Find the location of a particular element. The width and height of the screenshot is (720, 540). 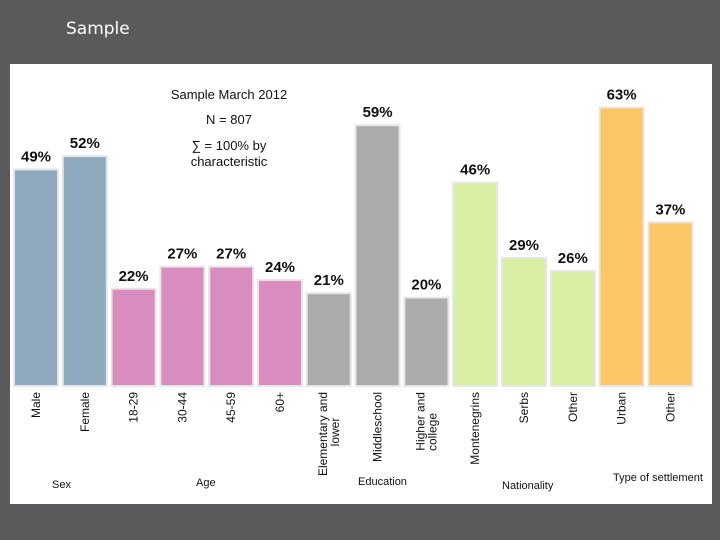

data-label: 24% is located at coordinates (280, 267).